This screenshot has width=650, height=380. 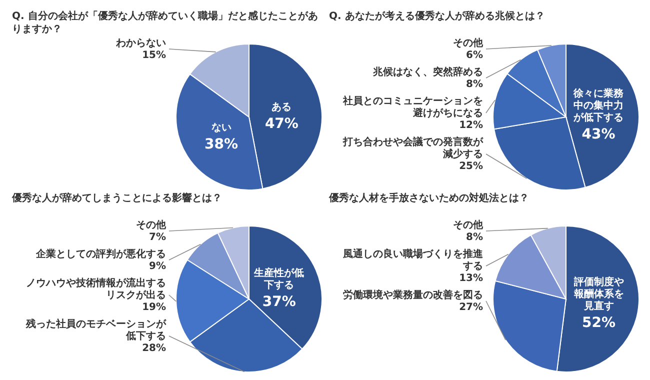 What do you see at coordinates (412, 107) in the screenshot?
I see `slice-label: 社員とのコミュニケーションを避けがちになる` at bounding box center [412, 107].